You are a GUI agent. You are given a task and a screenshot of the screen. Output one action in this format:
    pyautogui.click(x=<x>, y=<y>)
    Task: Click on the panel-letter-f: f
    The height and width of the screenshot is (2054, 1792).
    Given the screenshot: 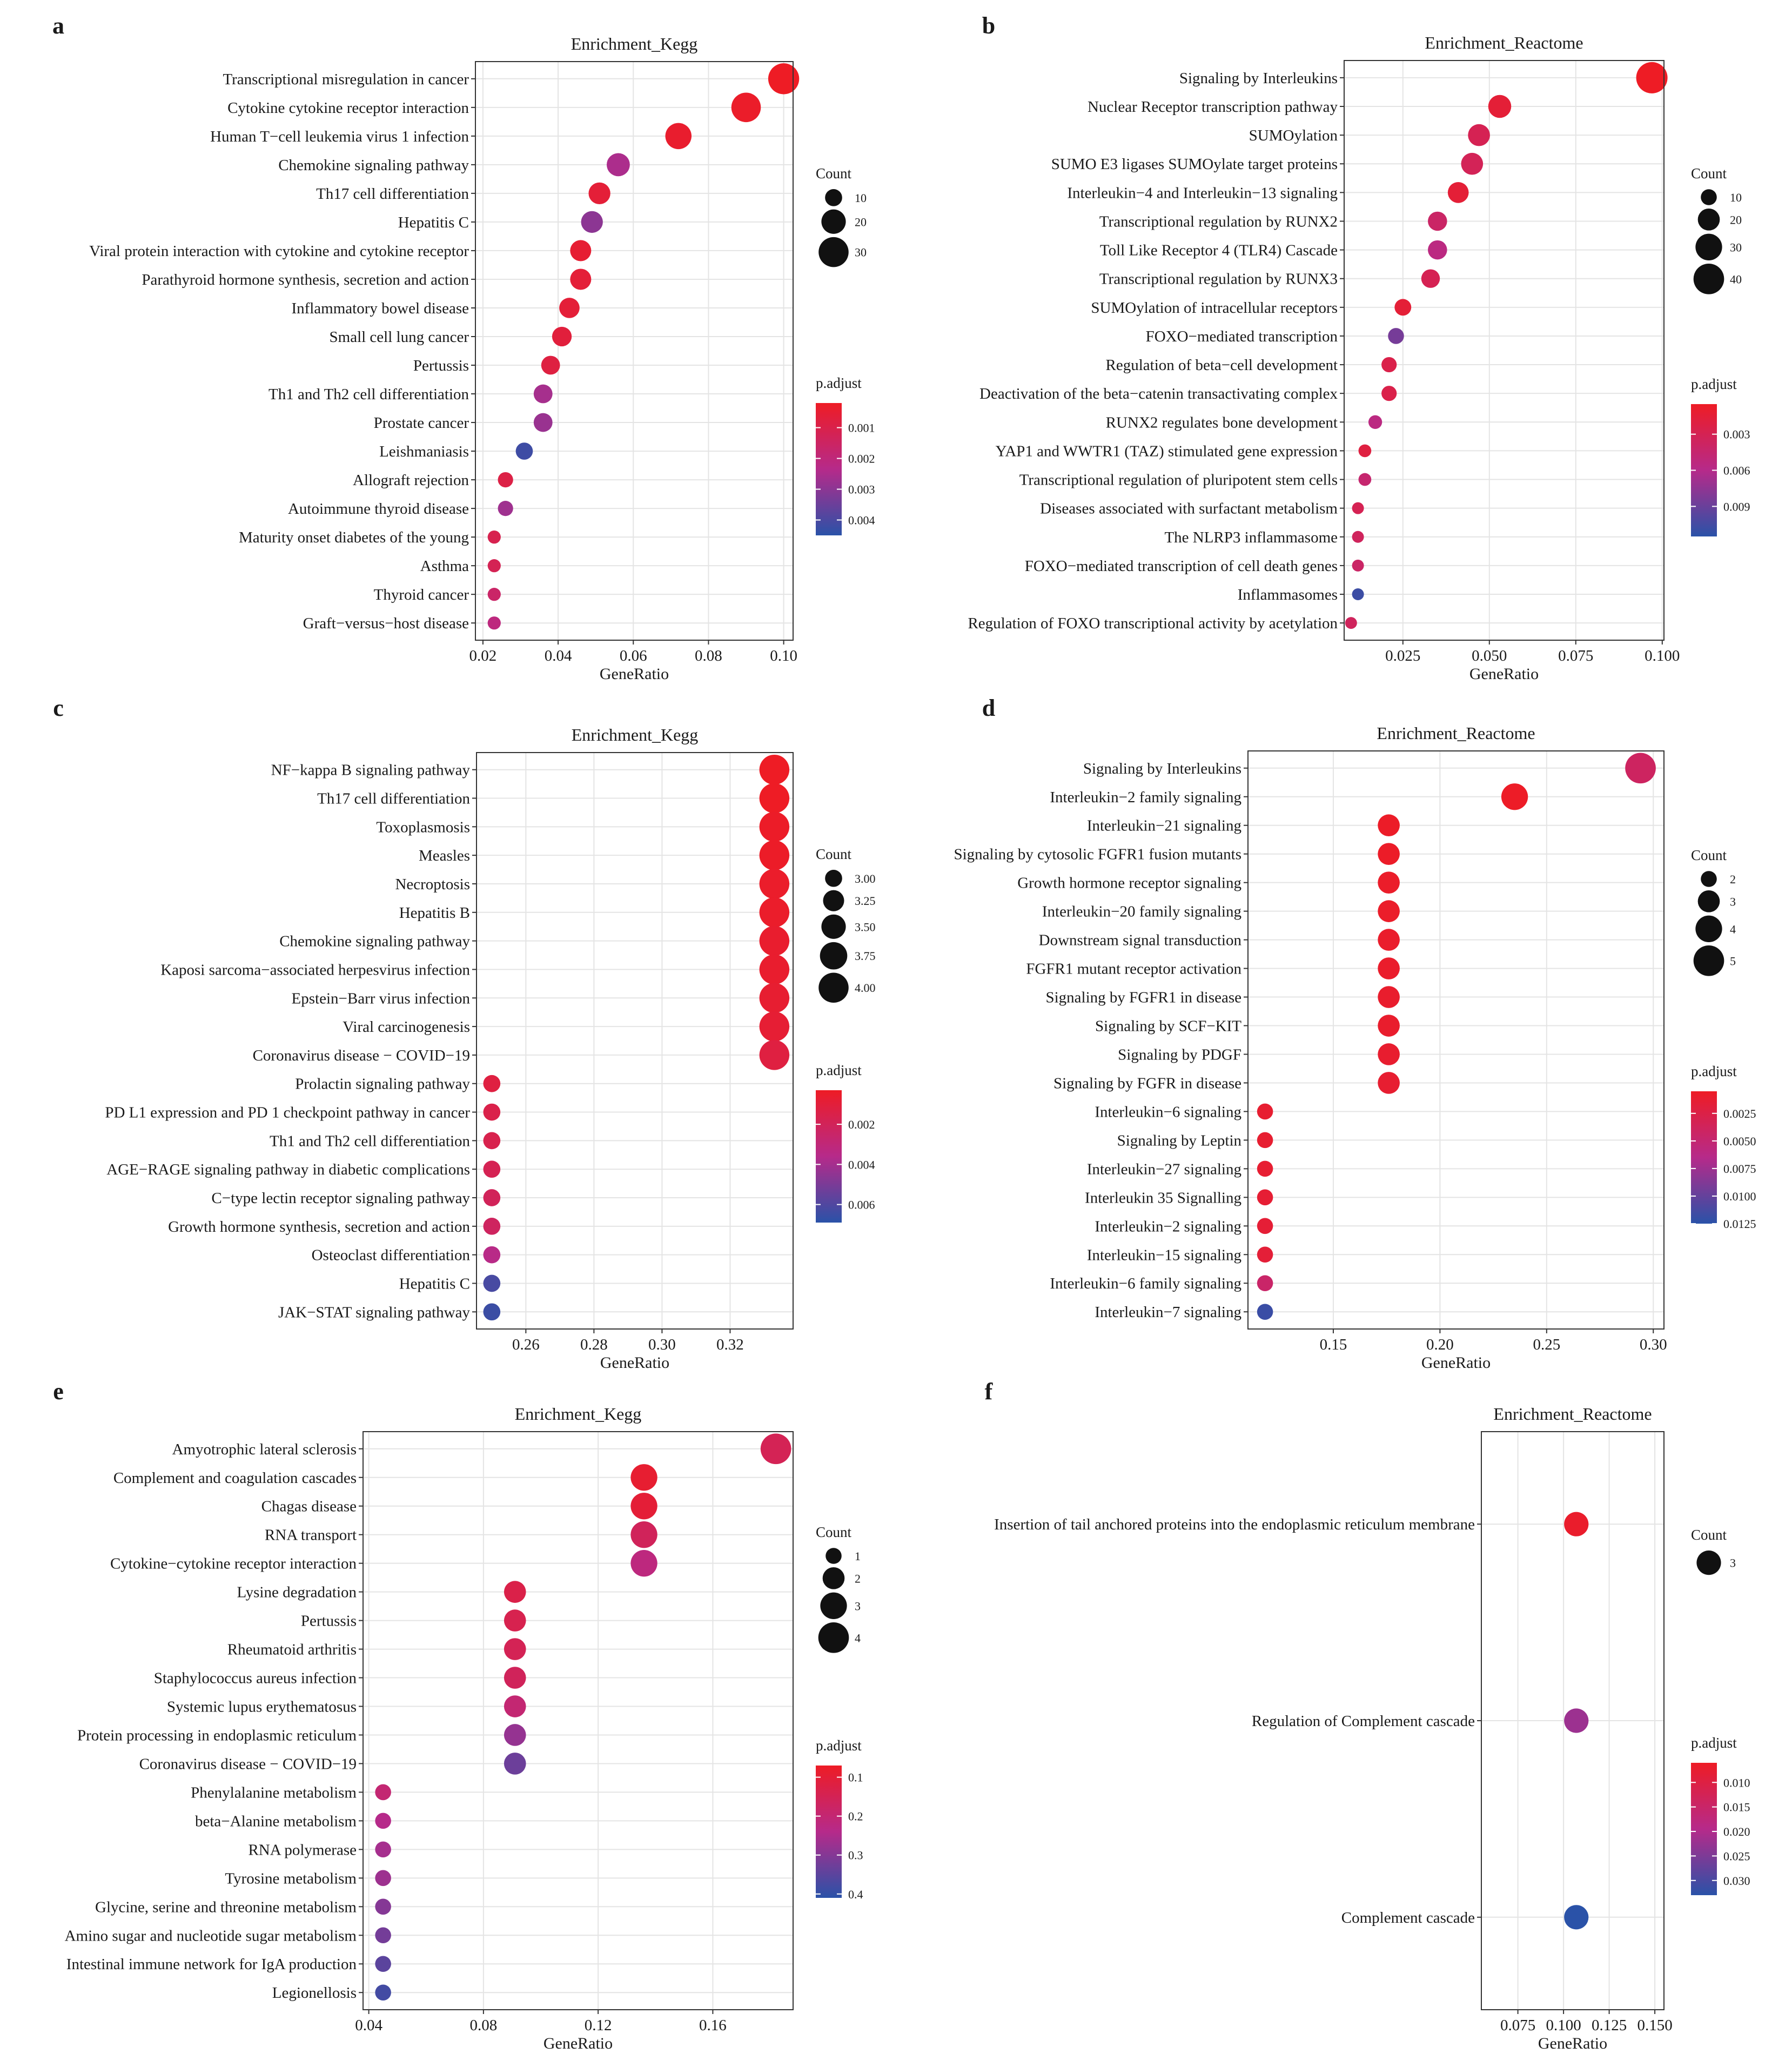 What is the action you would take?
    pyautogui.click(x=989, y=1391)
    